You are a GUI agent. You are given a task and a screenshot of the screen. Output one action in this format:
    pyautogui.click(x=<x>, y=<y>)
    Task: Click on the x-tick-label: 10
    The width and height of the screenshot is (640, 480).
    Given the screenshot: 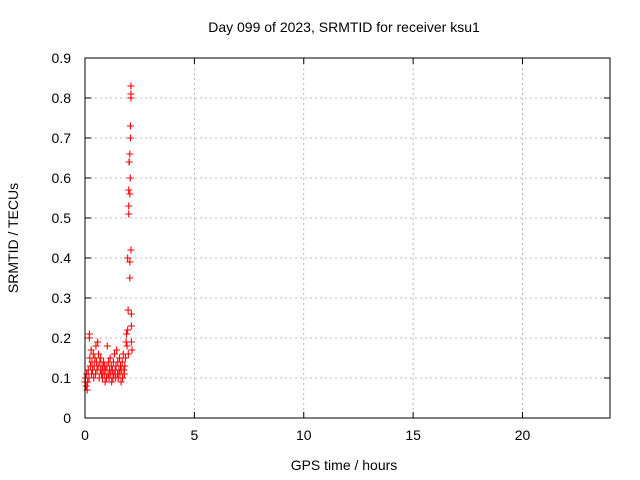 What is the action you would take?
    pyautogui.click(x=304, y=435)
    